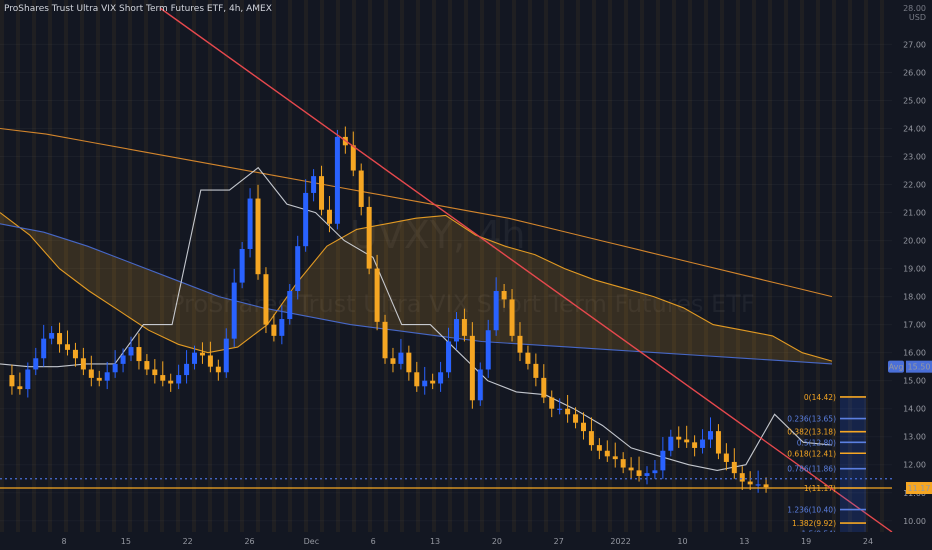 The width and height of the screenshot is (932, 550). What do you see at coordinates (466, 541) in the screenshot?
I see `time-axis` at bounding box center [466, 541].